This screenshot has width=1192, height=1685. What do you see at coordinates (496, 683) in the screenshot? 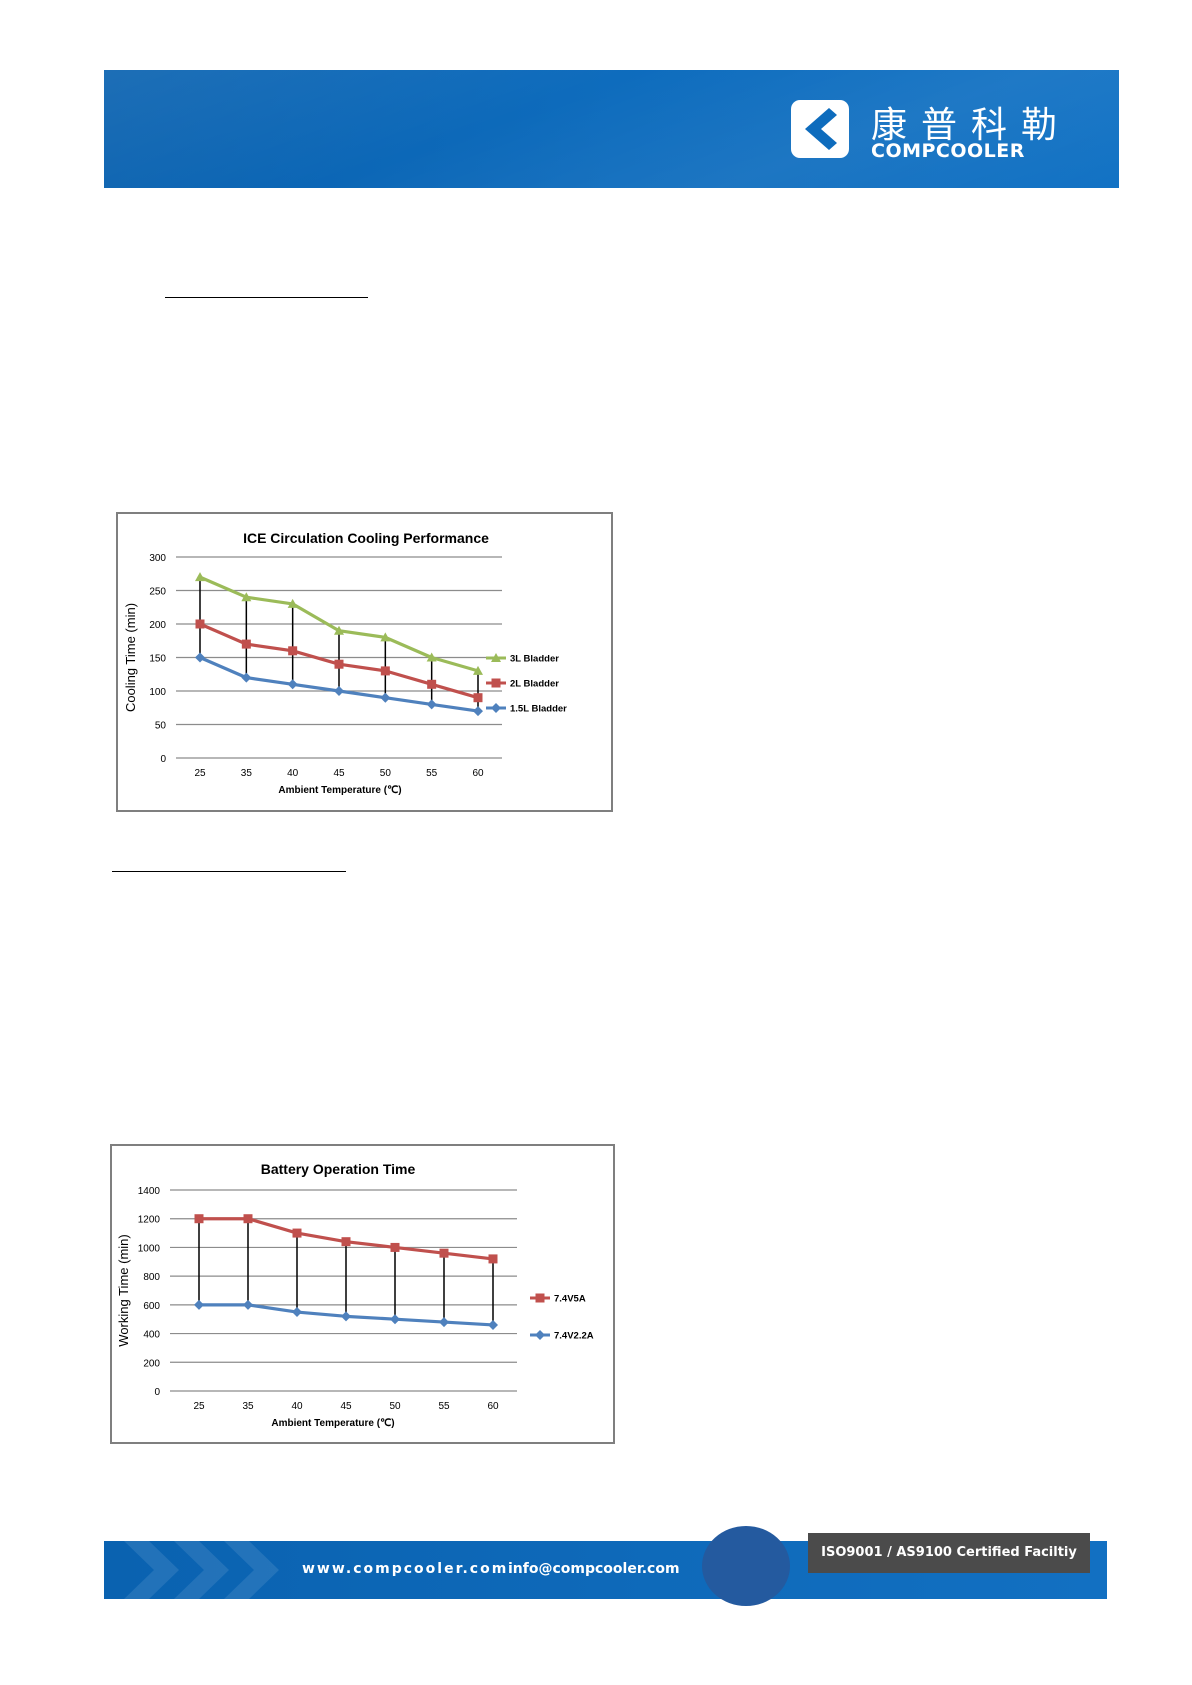
I see `chart1-legend-marker-2l-bladder` at bounding box center [496, 683].